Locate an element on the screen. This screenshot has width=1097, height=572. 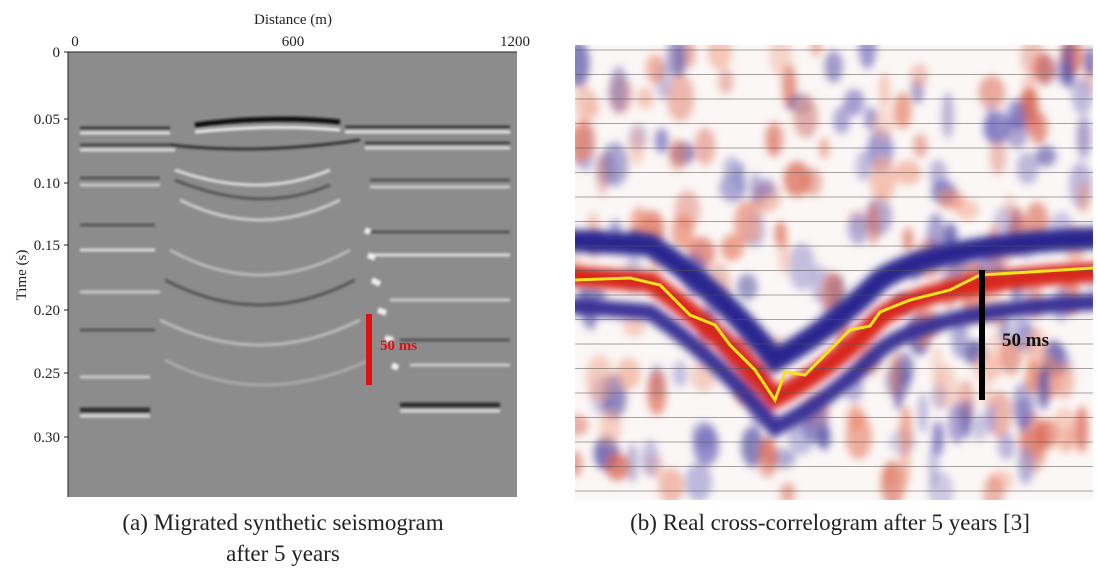
y-tick-label: 0.25 is located at coordinates (47, 374).